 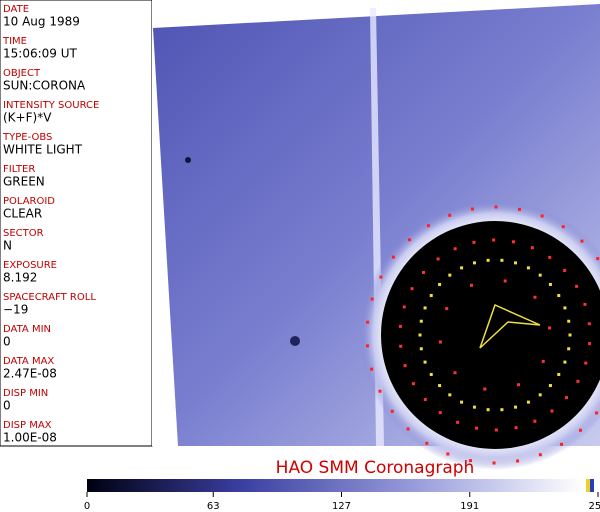 I want to click on colorbar, so click(x=342, y=485).